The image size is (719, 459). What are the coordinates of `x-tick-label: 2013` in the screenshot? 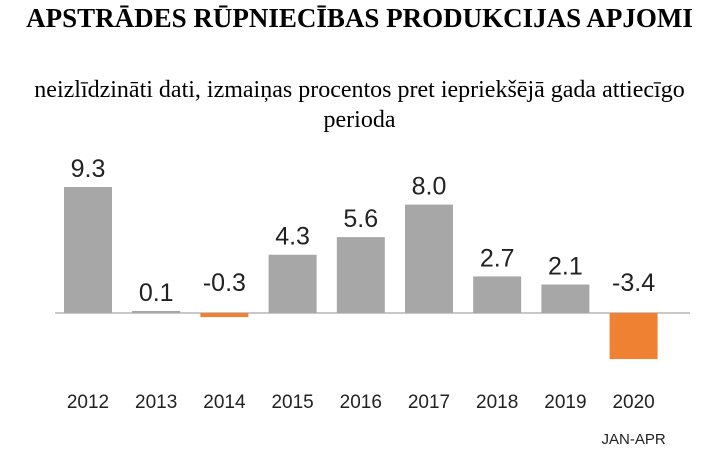 It's located at (156, 402).